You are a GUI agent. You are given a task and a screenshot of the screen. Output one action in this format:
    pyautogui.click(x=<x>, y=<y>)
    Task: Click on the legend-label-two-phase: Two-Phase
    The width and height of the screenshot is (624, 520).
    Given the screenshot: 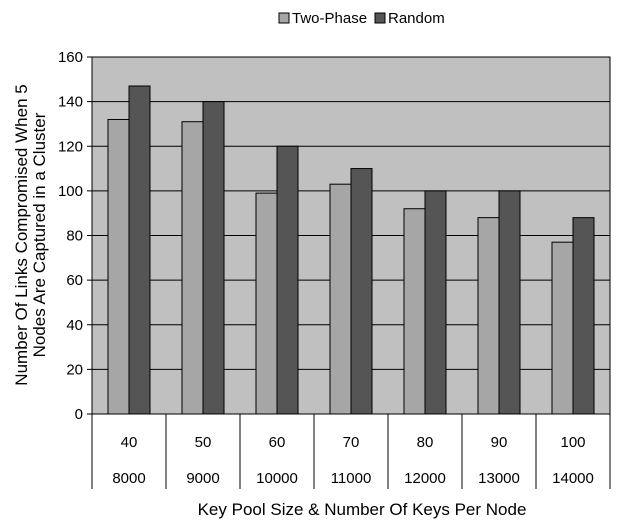 What is the action you would take?
    pyautogui.click(x=329, y=18)
    